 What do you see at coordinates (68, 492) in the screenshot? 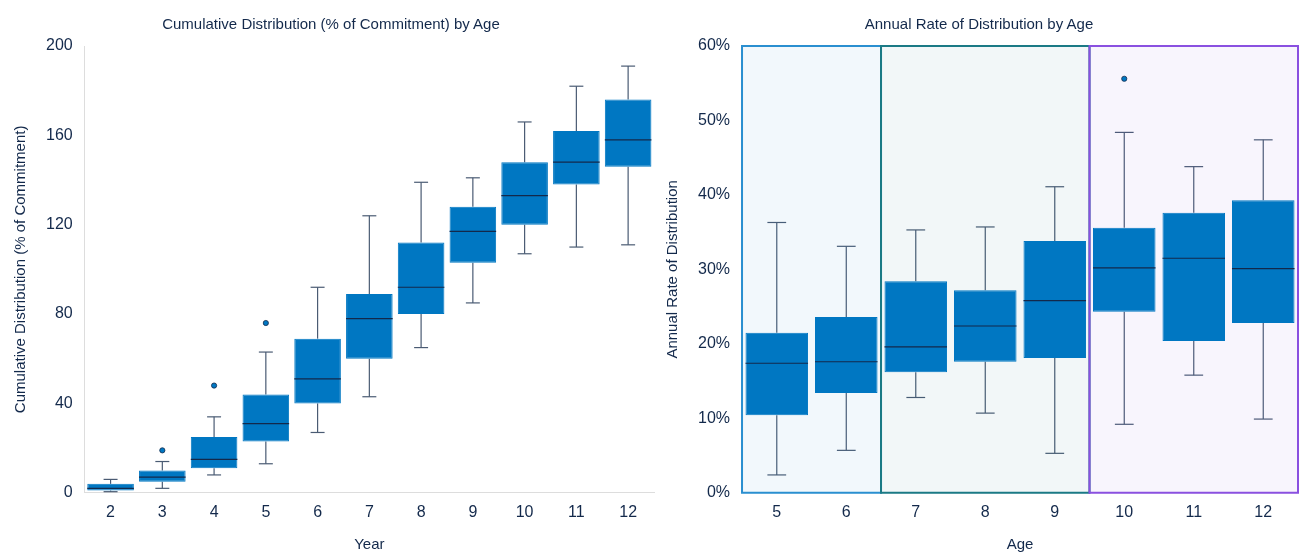
I see `y-tick-label: 0` at bounding box center [68, 492].